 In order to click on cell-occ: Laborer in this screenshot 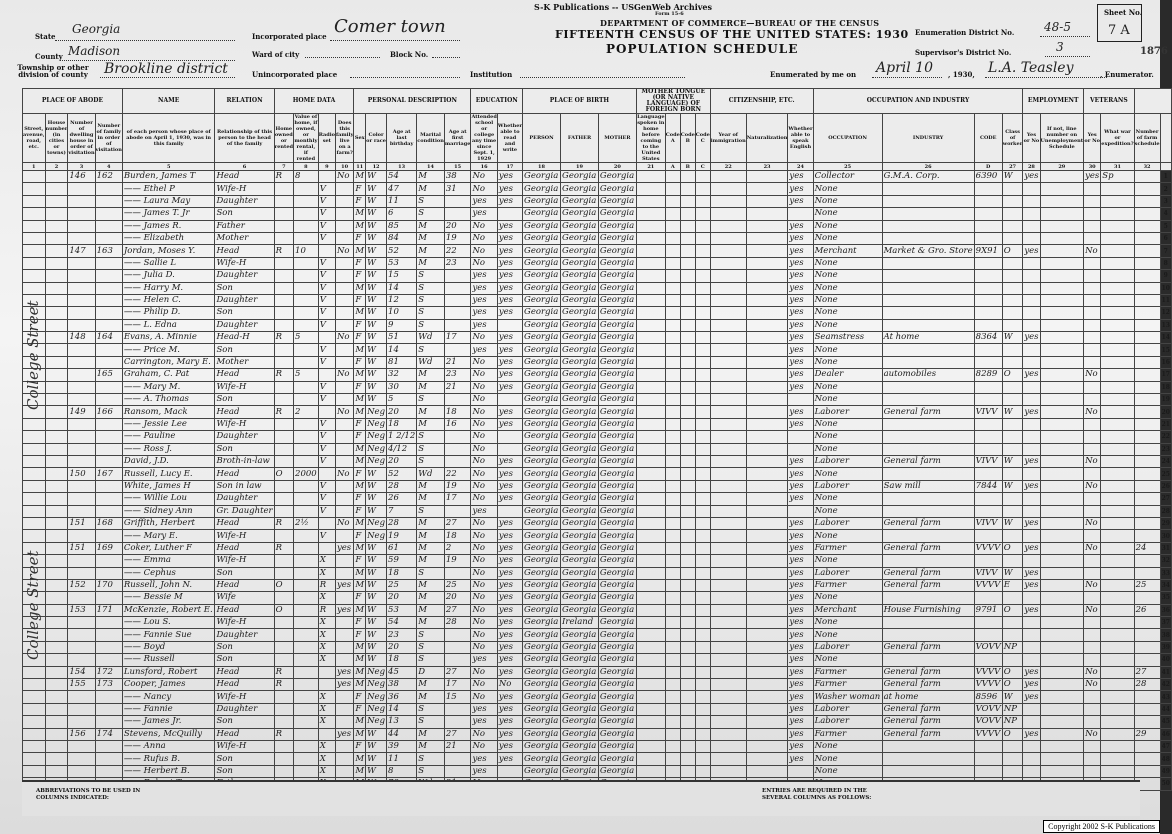, I will do `click(847, 709)`.